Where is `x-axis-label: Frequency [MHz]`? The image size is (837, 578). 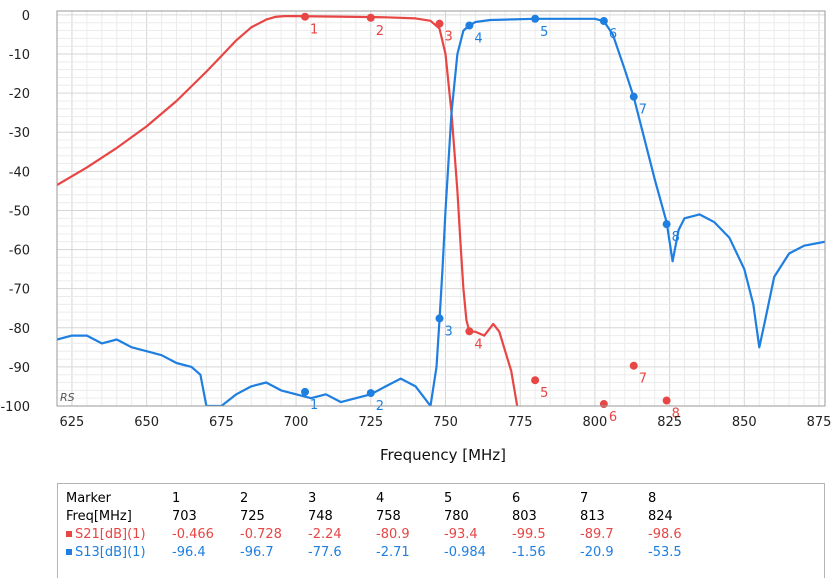
x-axis-label: Frequency [MHz] is located at coordinates (443, 455).